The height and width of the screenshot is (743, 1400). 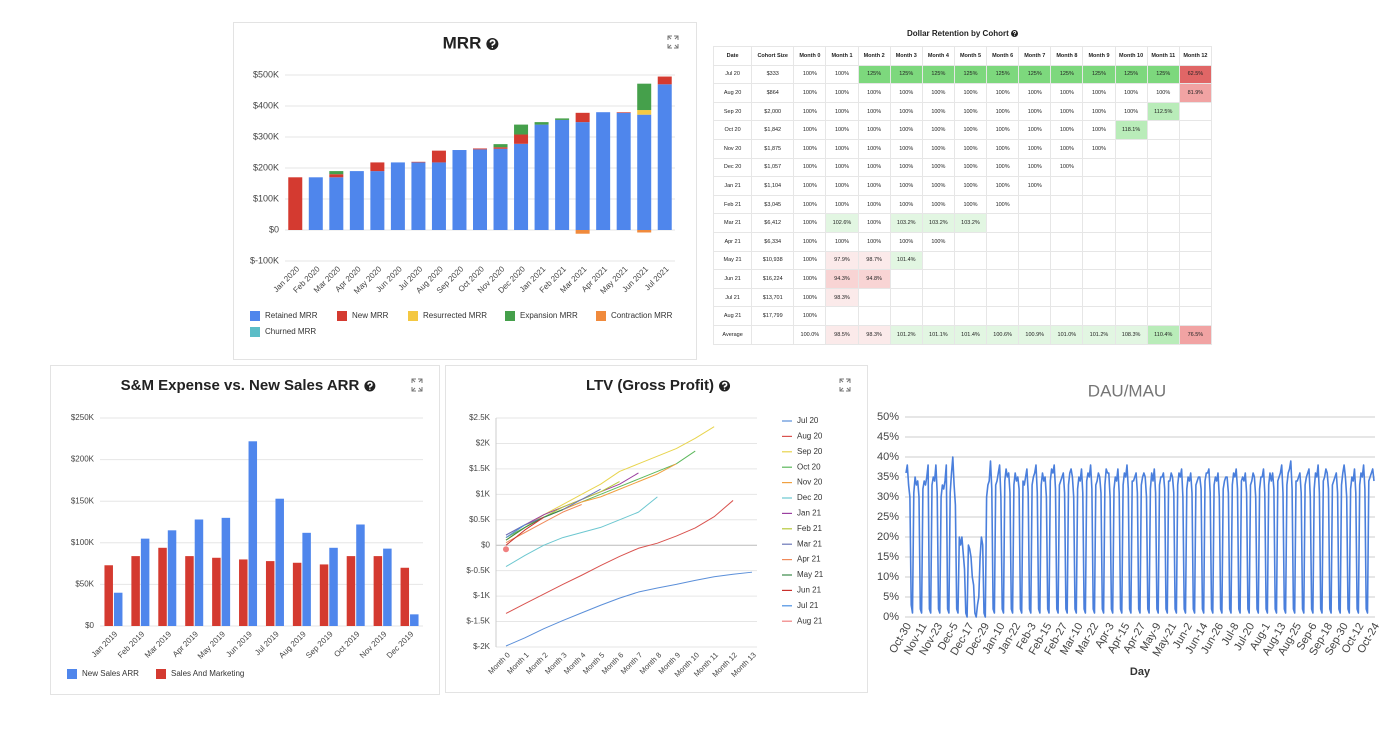 What do you see at coordinates (810, 620) in the screenshot?
I see `legend-label: Aug 21` at bounding box center [810, 620].